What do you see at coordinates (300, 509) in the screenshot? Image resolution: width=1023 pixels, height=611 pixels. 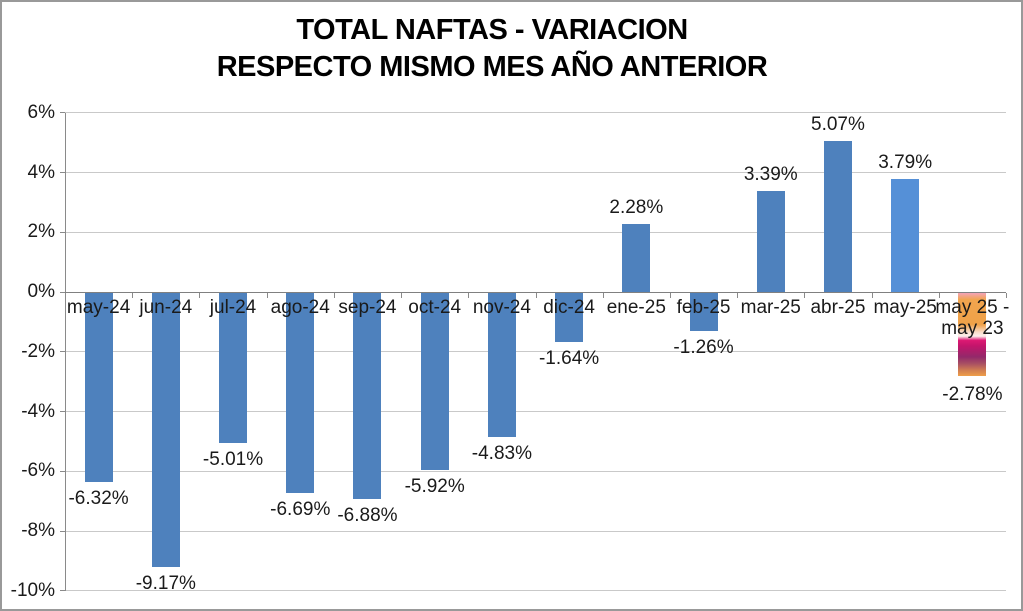 I see `data-label-ago-24: -6.69%` at bounding box center [300, 509].